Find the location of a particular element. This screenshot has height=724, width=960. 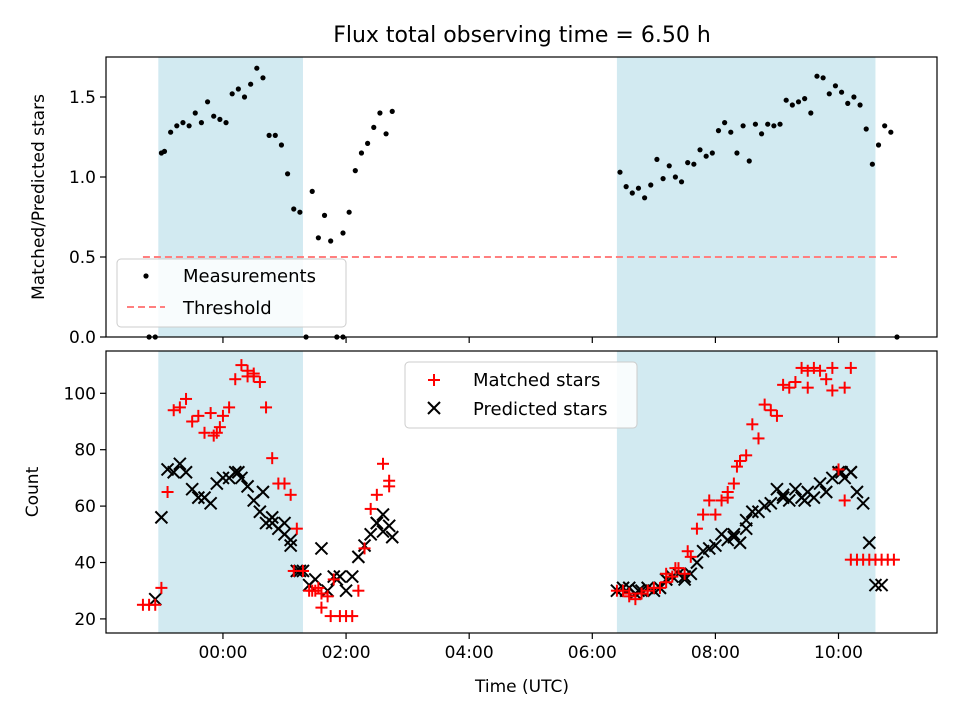

bottom-legend: Matched stars Predicted stars is located at coordinates (521, 395).